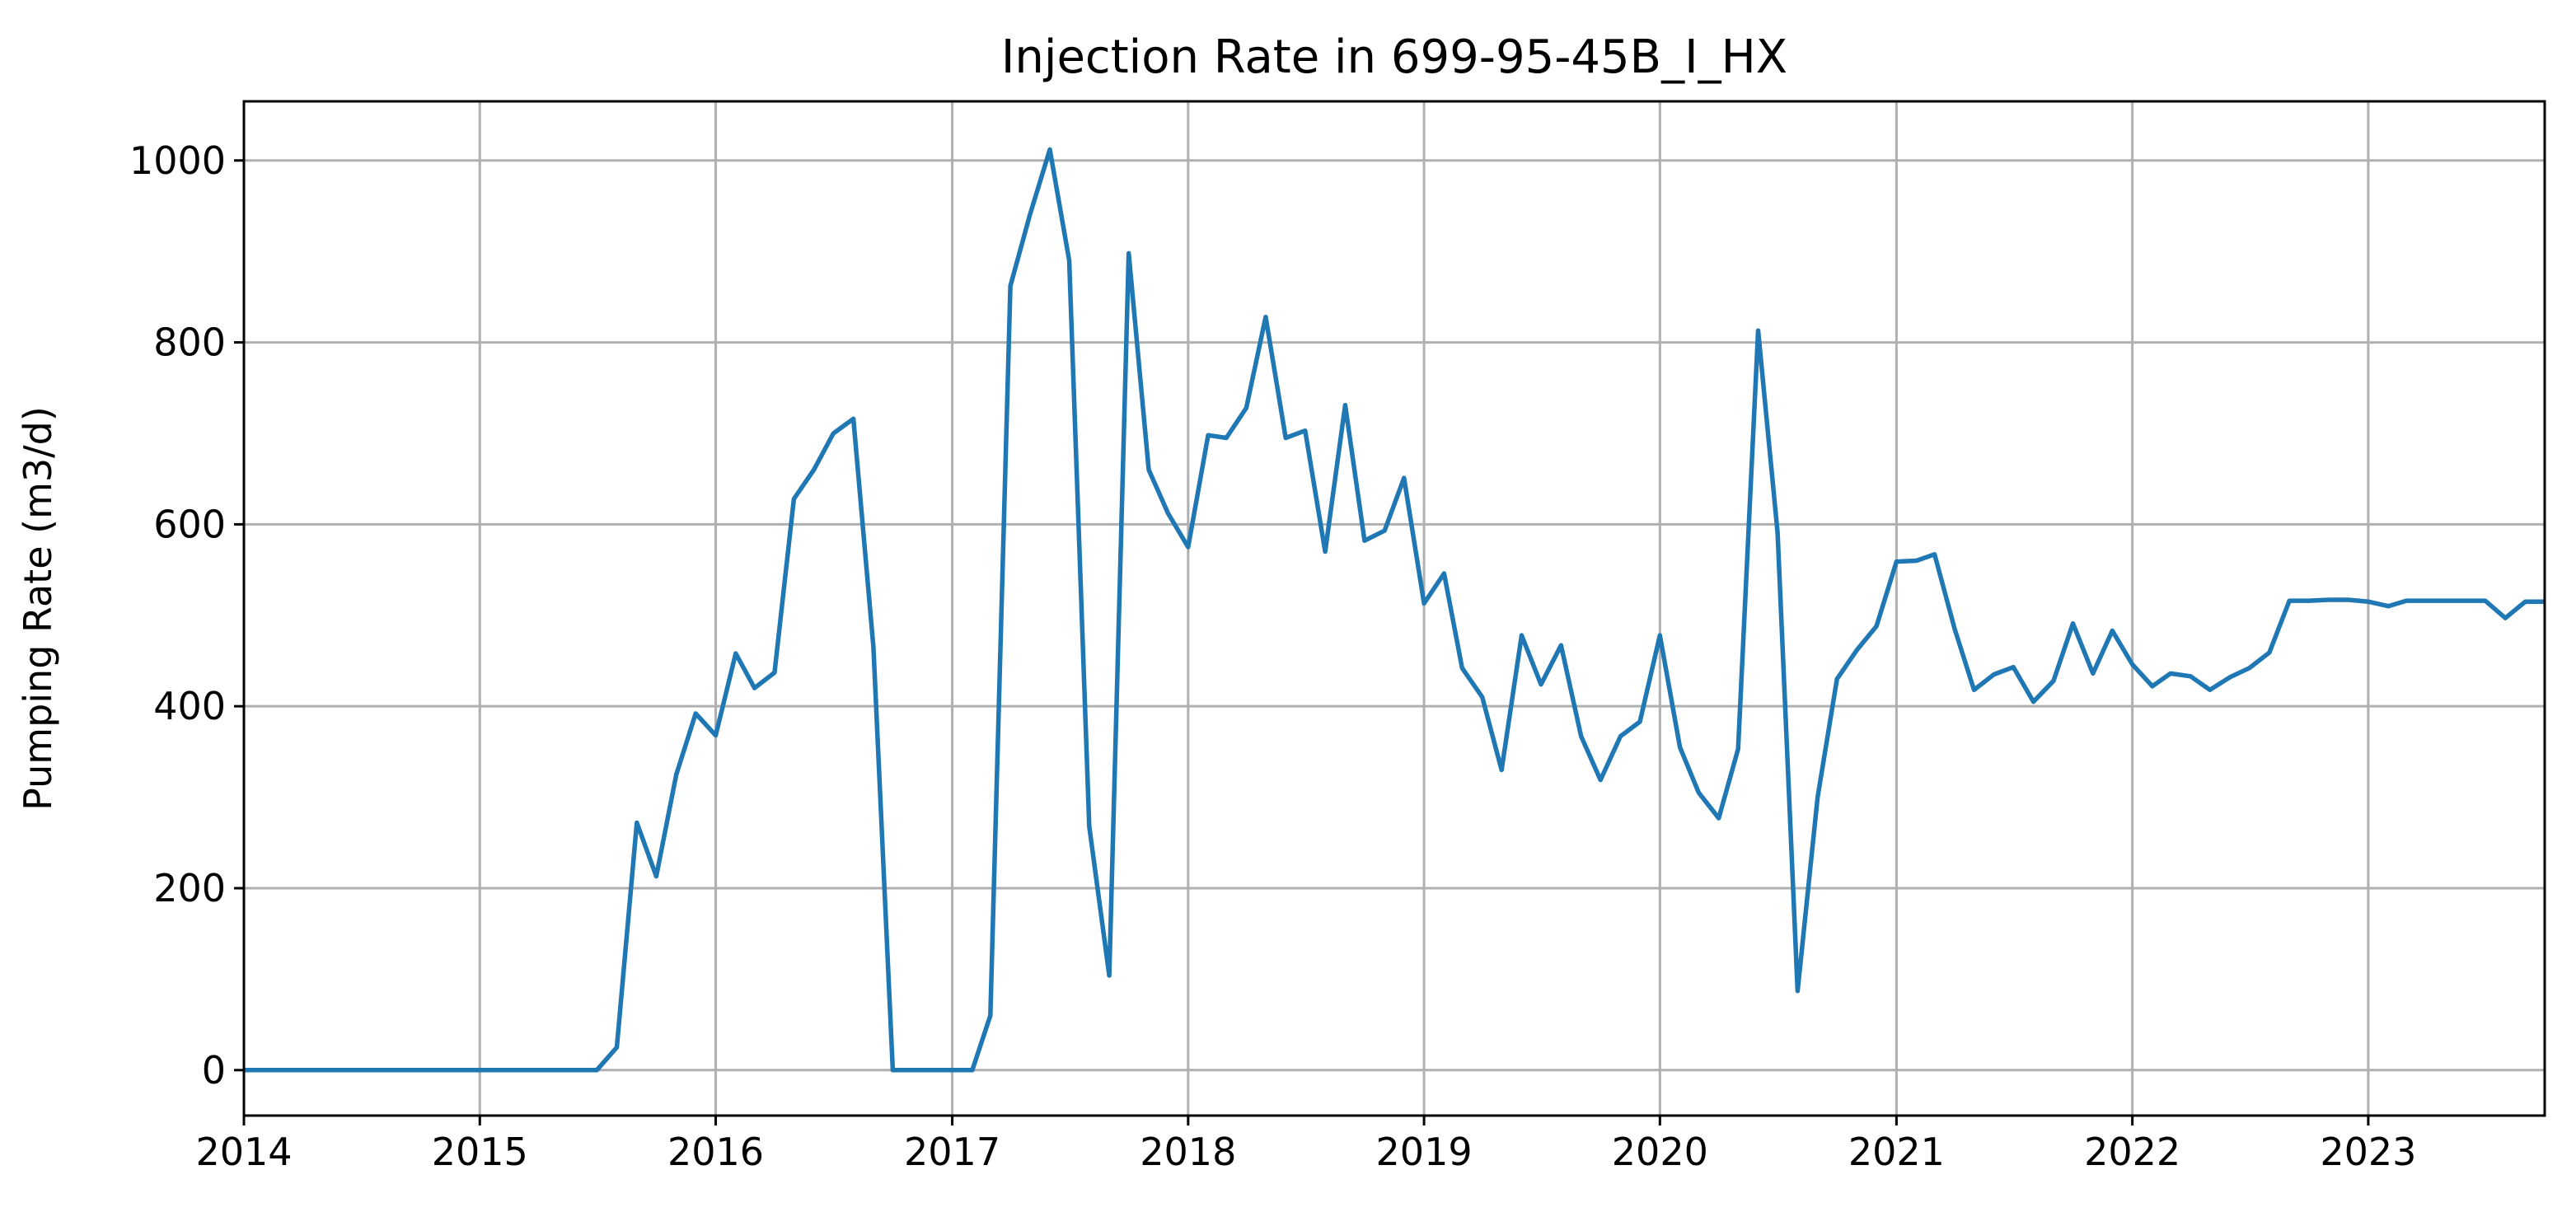 This screenshot has height=1226, width=2576. Describe the element at coordinates (715, 1152) in the screenshot. I see `x-tick-label: 2016` at that location.